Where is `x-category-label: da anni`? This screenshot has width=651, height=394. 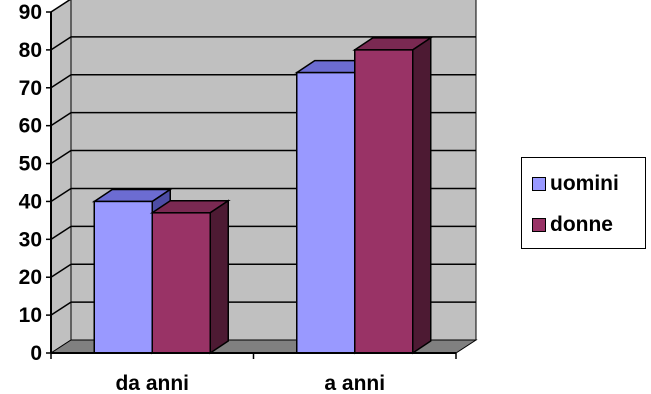 x-category-label: da anni is located at coordinates (152, 383).